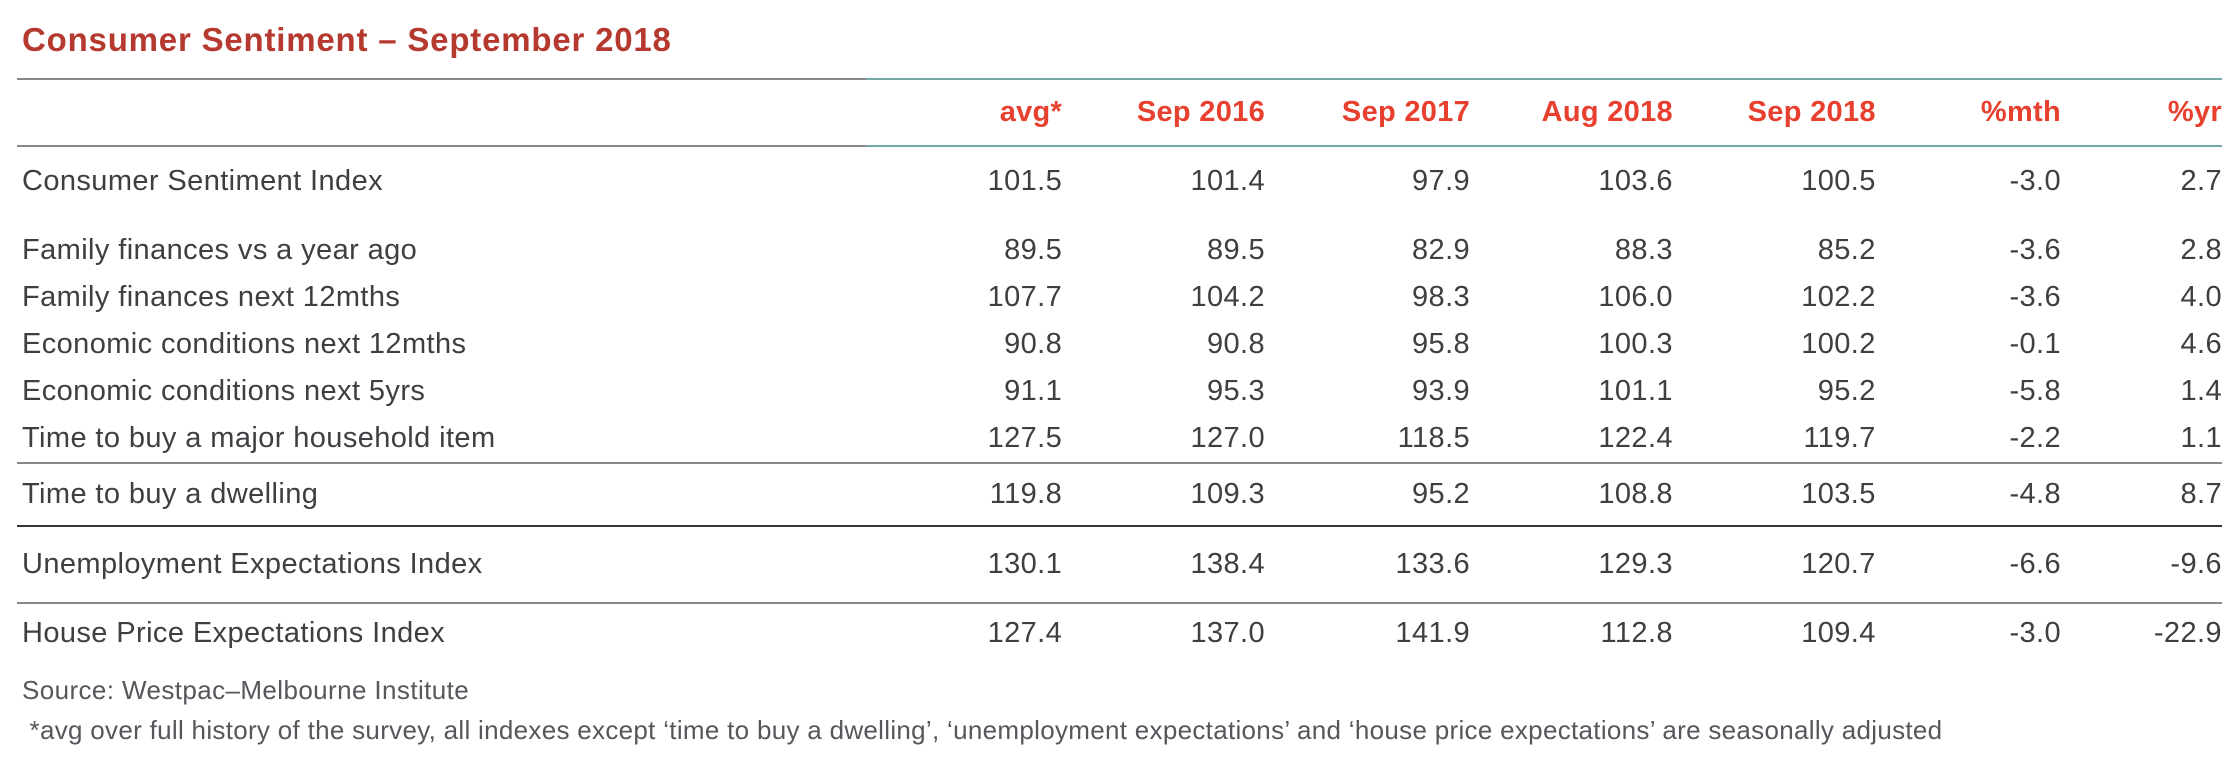  What do you see at coordinates (1433, 633) in the screenshot?
I see `value-cell: 141.9` at bounding box center [1433, 633].